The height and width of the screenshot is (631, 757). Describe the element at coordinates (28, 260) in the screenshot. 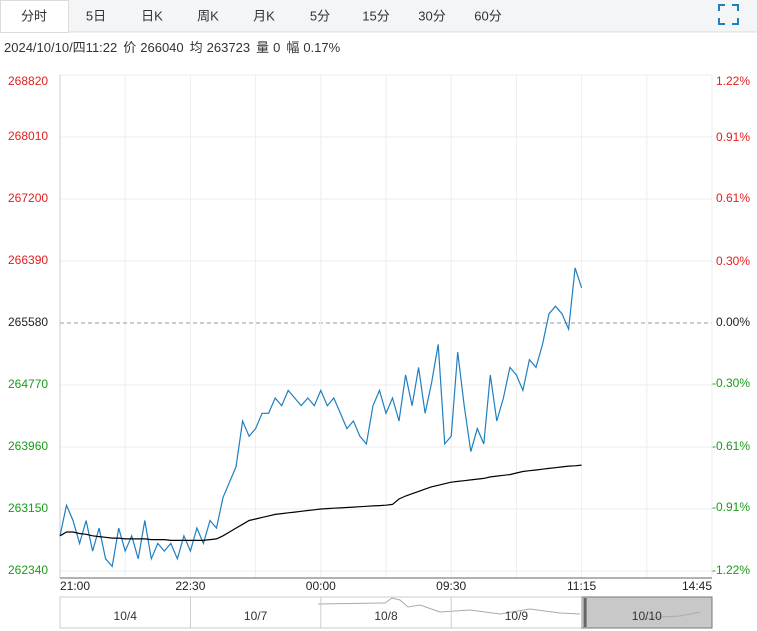

I see `y-tick-label: 266390` at that location.